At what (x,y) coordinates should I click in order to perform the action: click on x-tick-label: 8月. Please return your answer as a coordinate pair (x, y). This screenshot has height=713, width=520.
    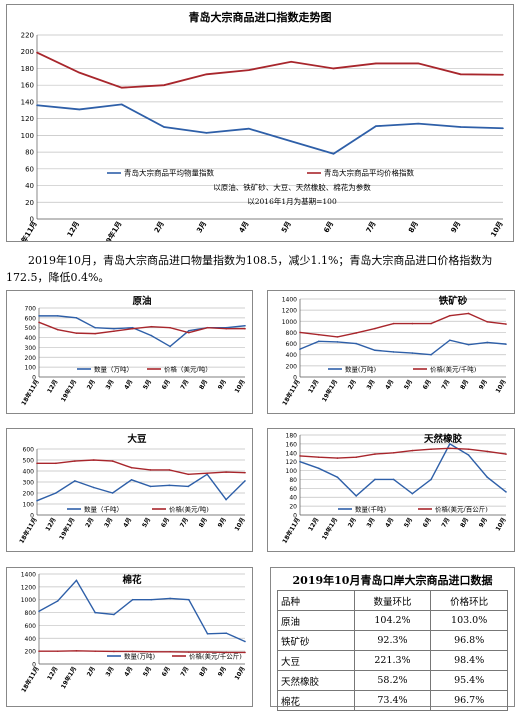
    Looking at the image, I should click on (413, 227).